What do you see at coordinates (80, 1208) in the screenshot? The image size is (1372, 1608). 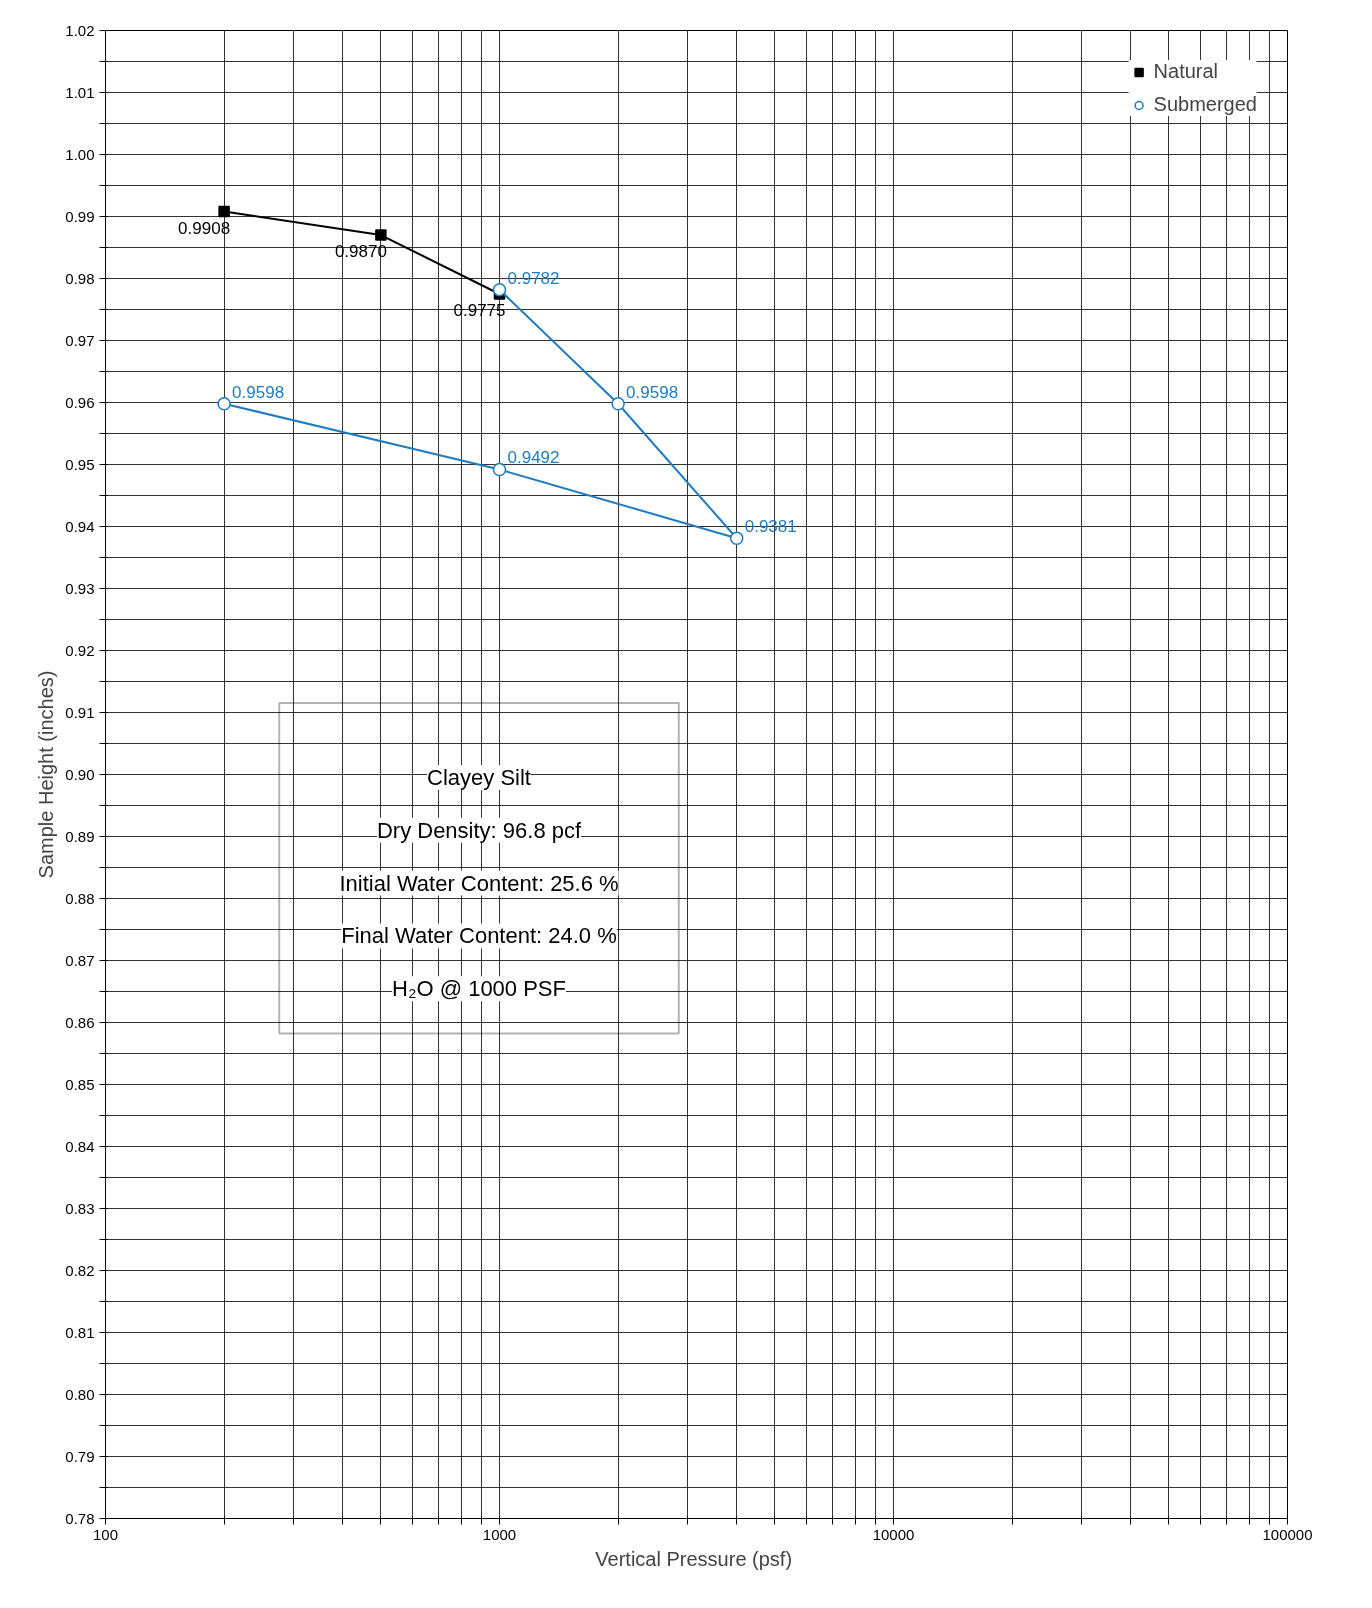 I see `y-tick-label: 0.83` at bounding box center [80, 1208].